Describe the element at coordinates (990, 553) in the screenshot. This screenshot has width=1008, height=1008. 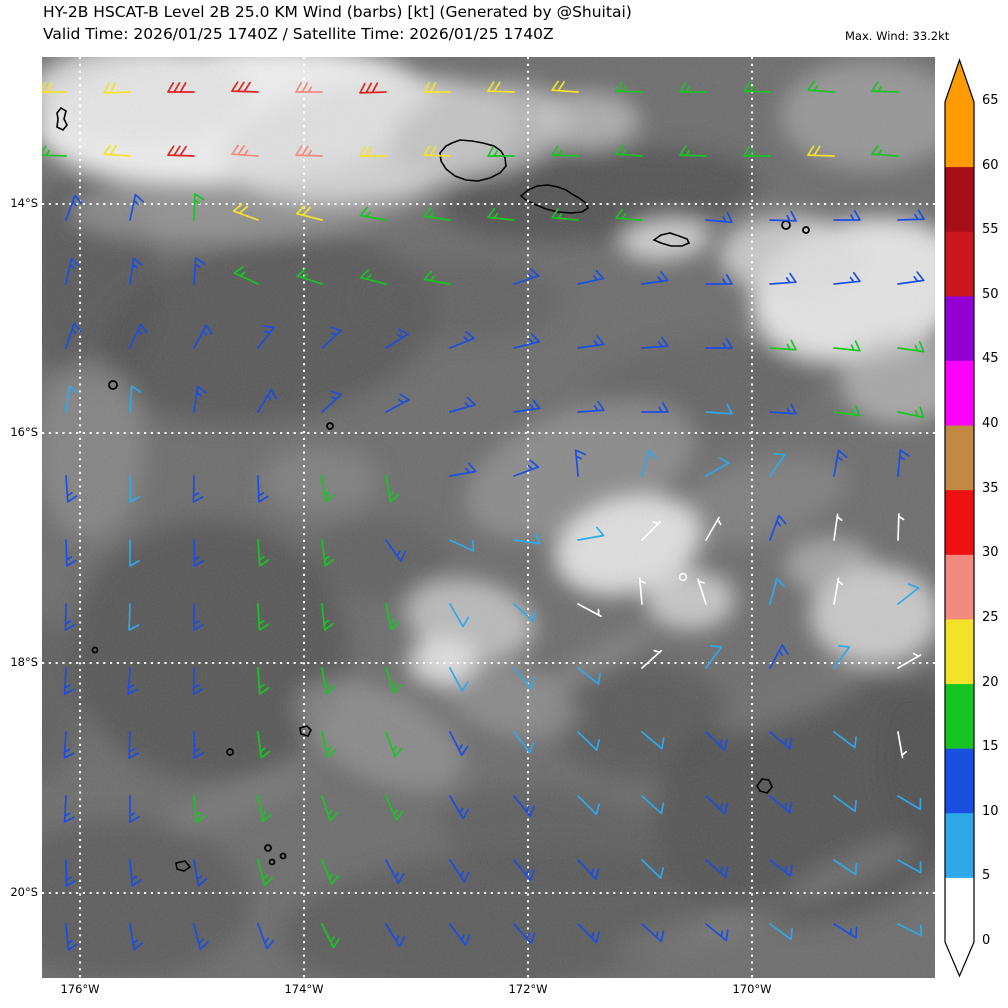
I see `colorbar-label-30: 30` at that location.